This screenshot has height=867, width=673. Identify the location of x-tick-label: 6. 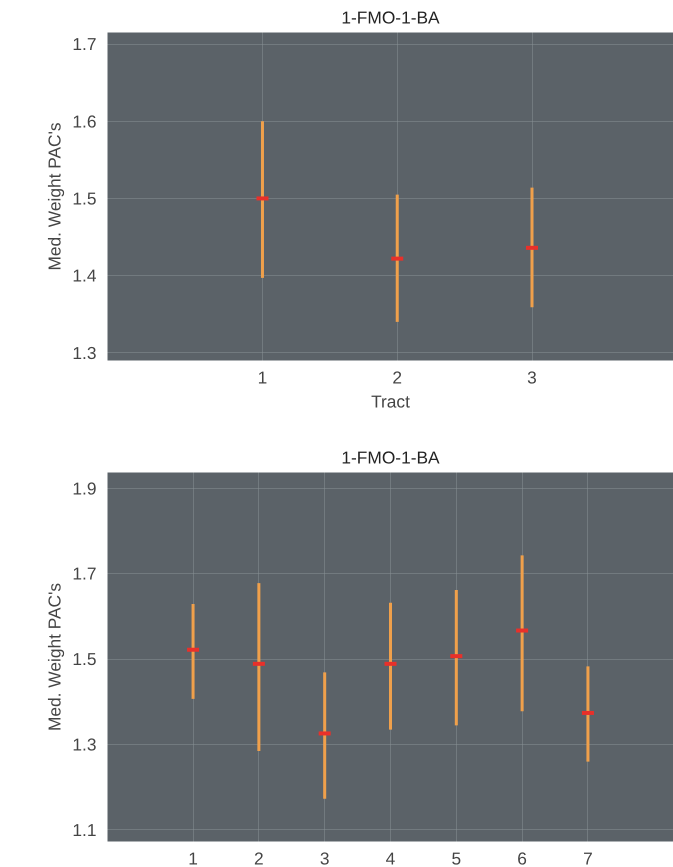
(522, 857).